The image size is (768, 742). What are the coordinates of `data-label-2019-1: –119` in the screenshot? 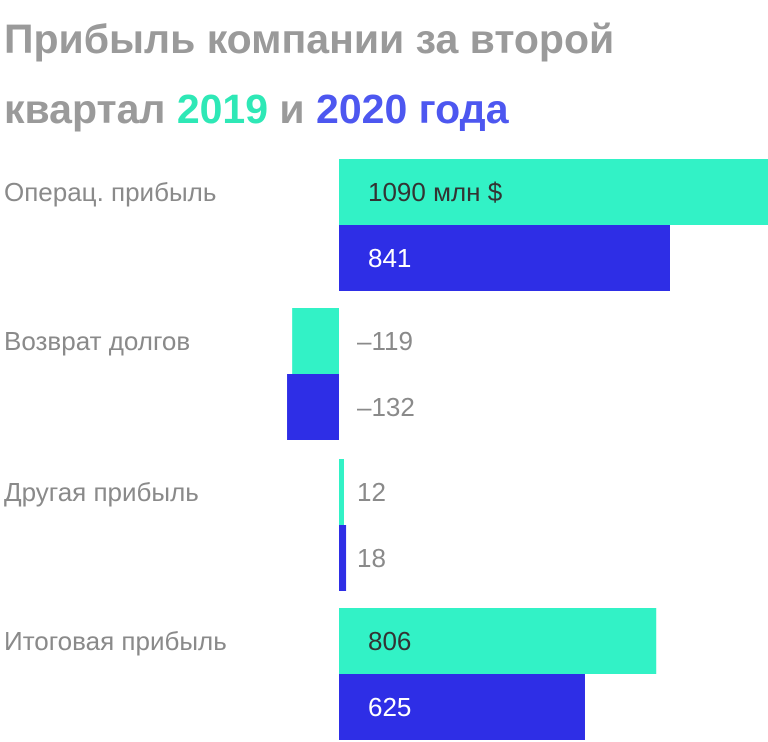 It's located at (385, 341).